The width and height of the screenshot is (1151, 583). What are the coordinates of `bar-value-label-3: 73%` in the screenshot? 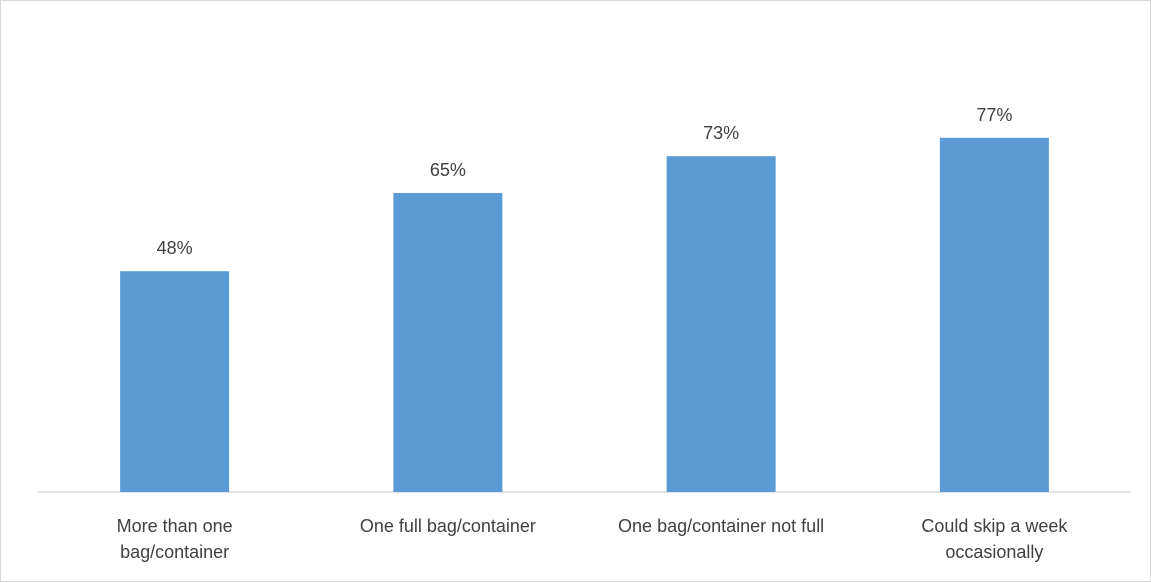 It's located at (721, 133).